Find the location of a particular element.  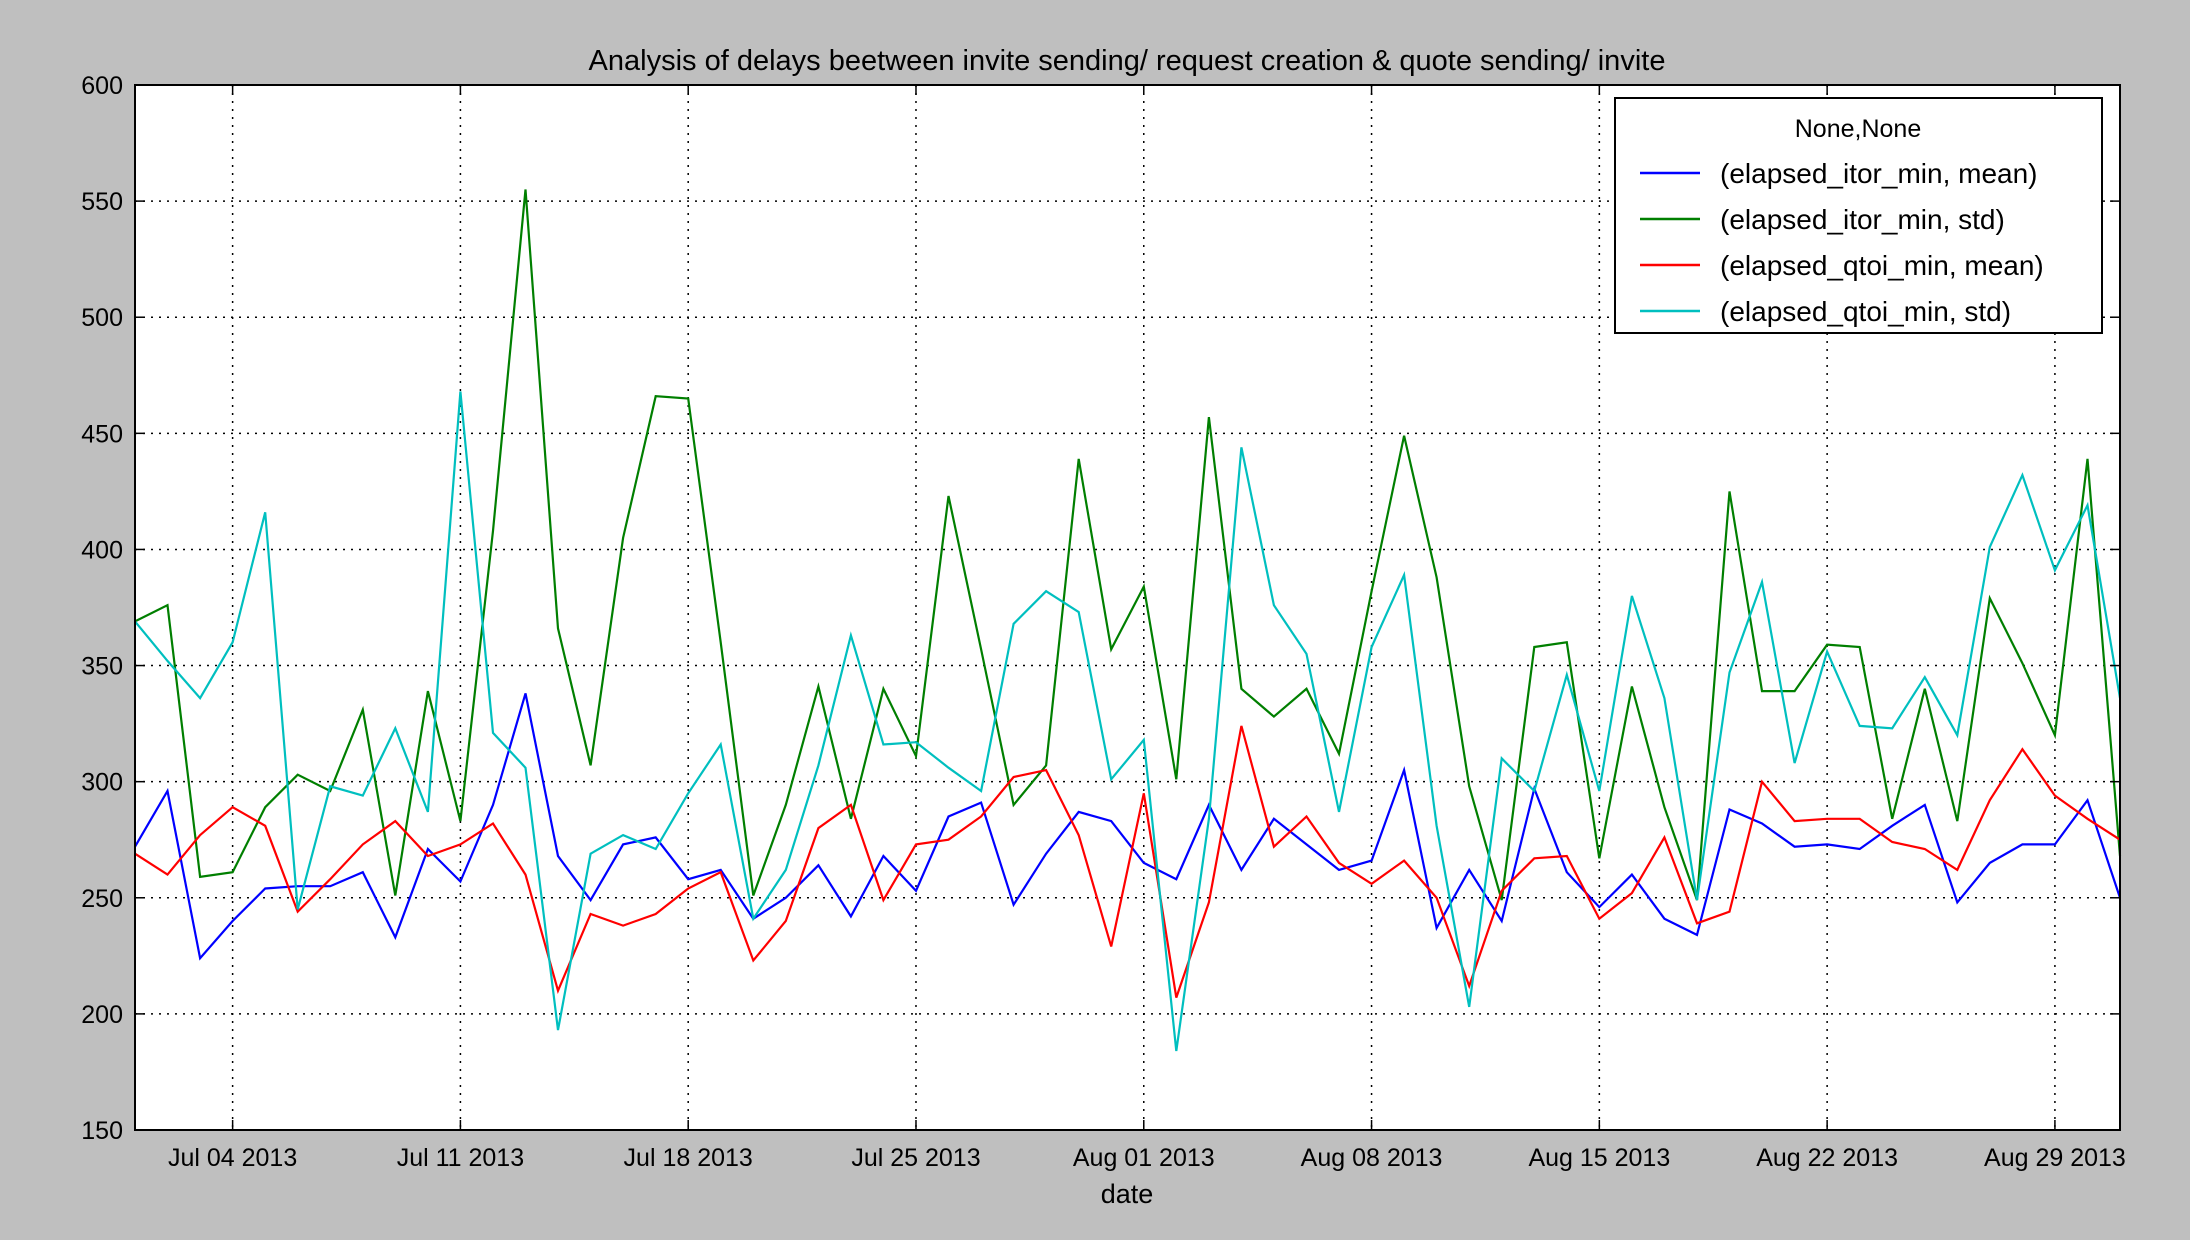

x-tick-label: Jul 11 2013 is located at coordinates (460, 1158).